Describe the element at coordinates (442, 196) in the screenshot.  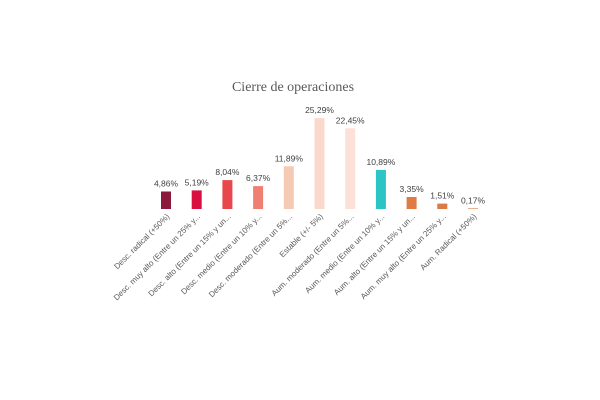
I see `data-label-9: 1,51%` at that location.